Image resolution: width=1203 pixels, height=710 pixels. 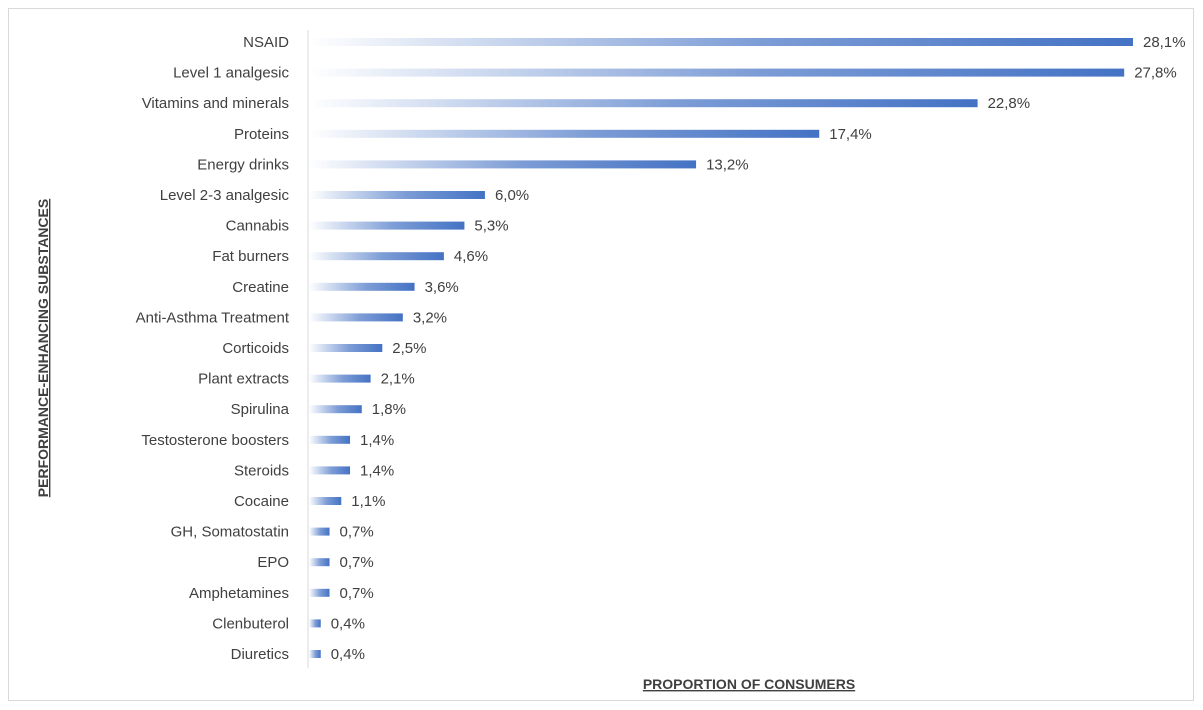 I want to click on category-label: Level 1 analgesic, so click(x=231, y=73).